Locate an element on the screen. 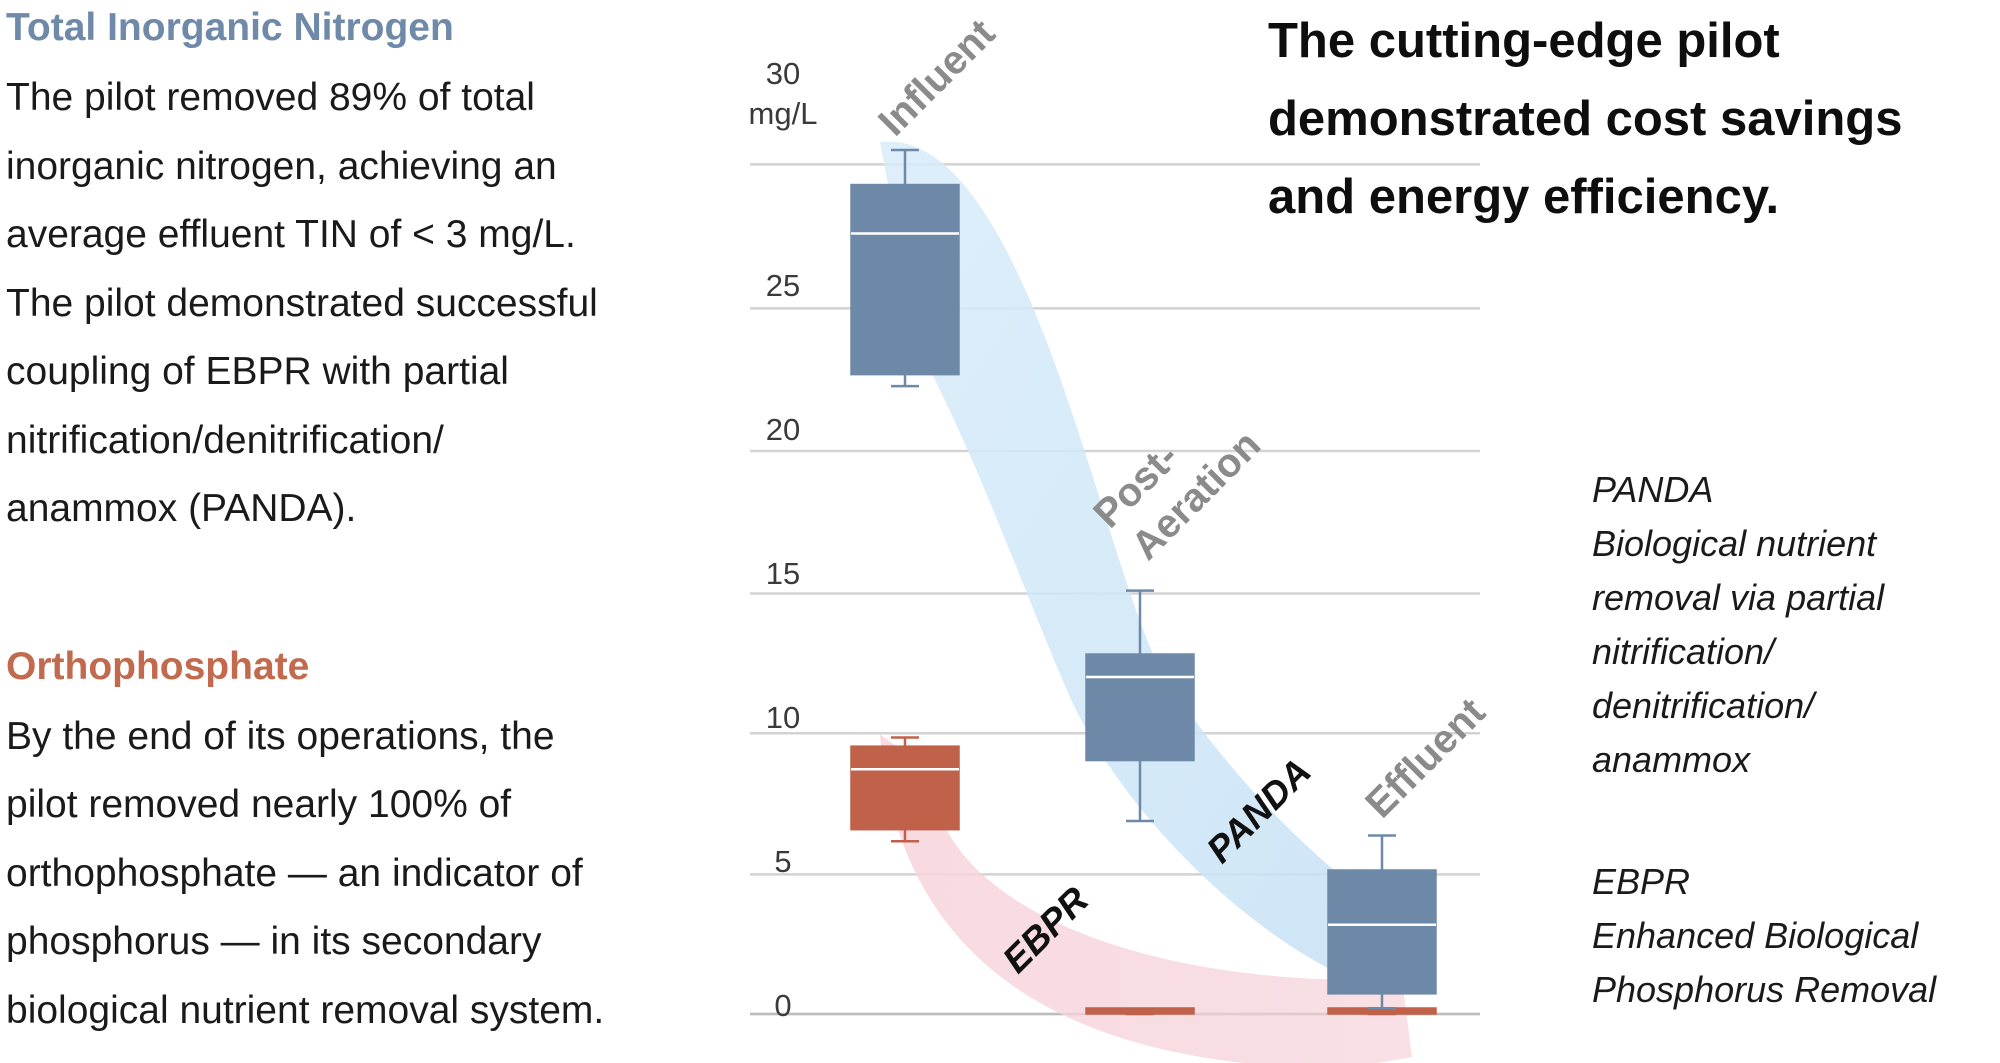  stage-label-effluent: Effluent is located at coordinates (1425, 758).